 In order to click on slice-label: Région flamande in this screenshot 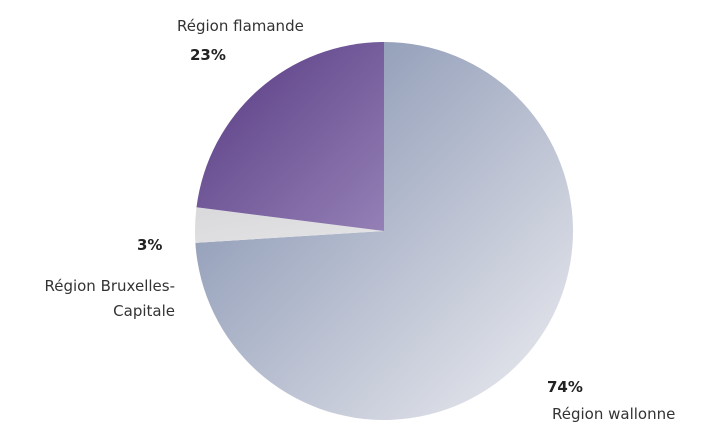, I will do `click(240, 26)`.